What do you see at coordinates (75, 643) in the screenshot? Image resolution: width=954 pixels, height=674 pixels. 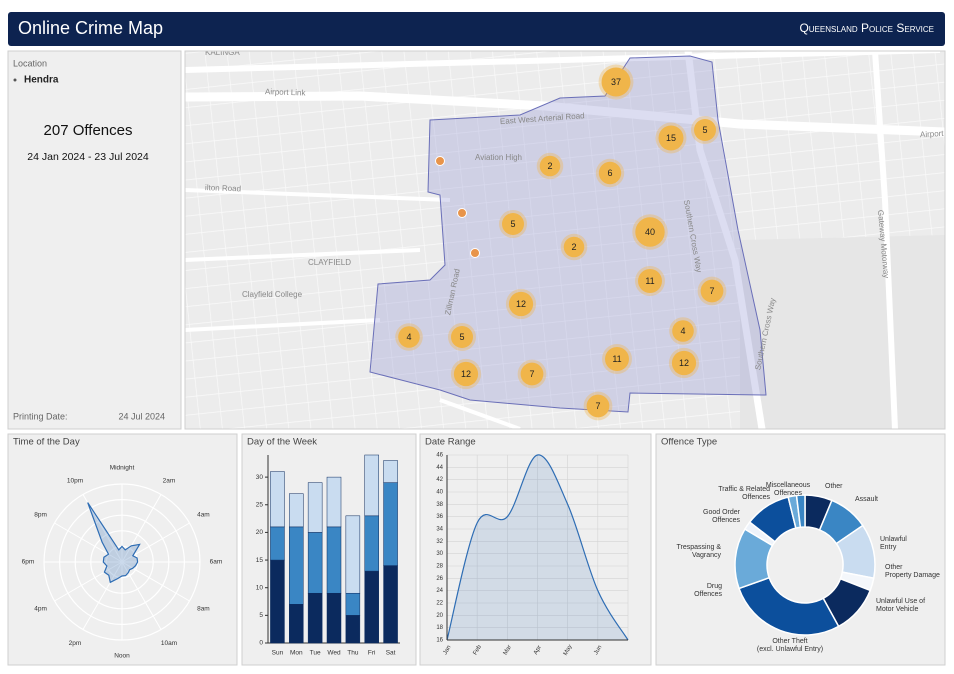 I see `angle-label: 2pm` at bounding box center [75, 643].